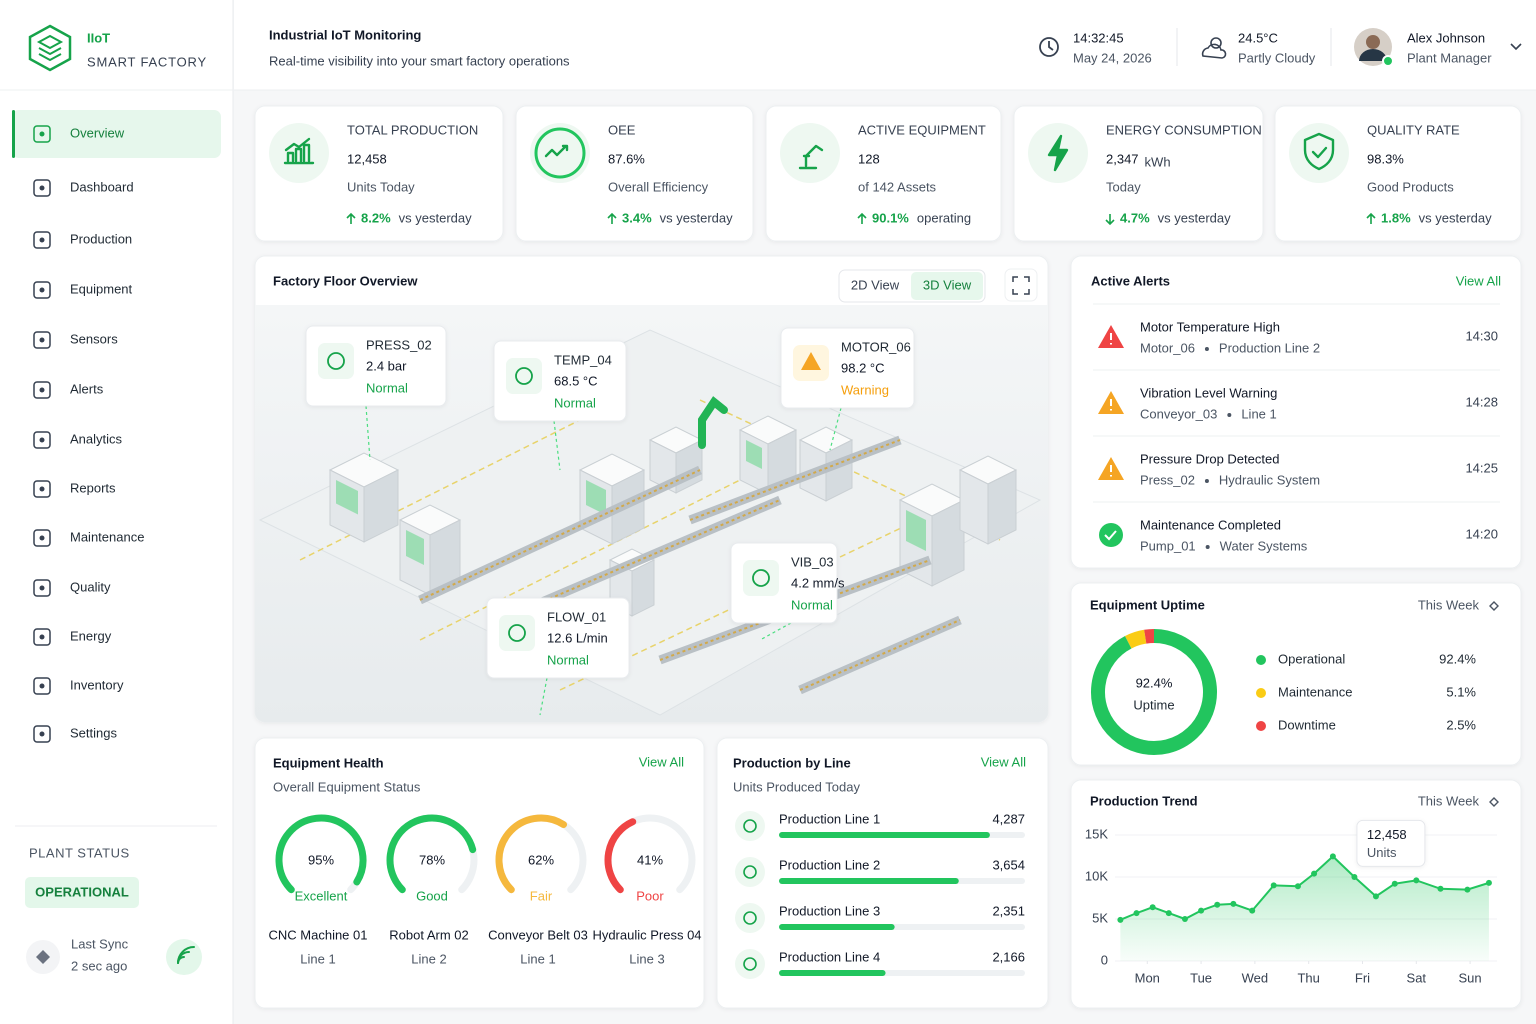 This screenshot has height=1024, width=1536. Describe the element at coordinates (82, 892) in the screenshot. I see `status-badge` at that location.